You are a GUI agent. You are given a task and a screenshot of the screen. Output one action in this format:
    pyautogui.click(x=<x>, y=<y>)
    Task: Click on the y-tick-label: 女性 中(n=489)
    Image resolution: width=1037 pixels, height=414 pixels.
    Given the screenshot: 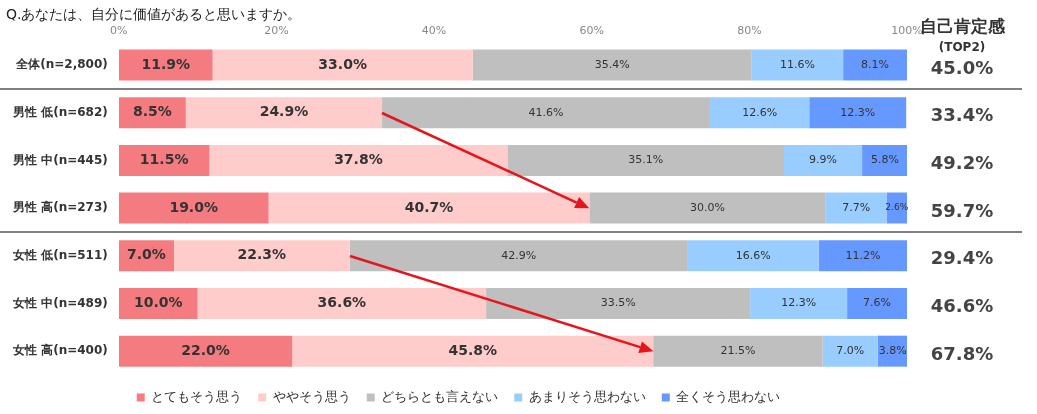 What is the action you would take?
    pyautogui.click(x=60, y=302)
    